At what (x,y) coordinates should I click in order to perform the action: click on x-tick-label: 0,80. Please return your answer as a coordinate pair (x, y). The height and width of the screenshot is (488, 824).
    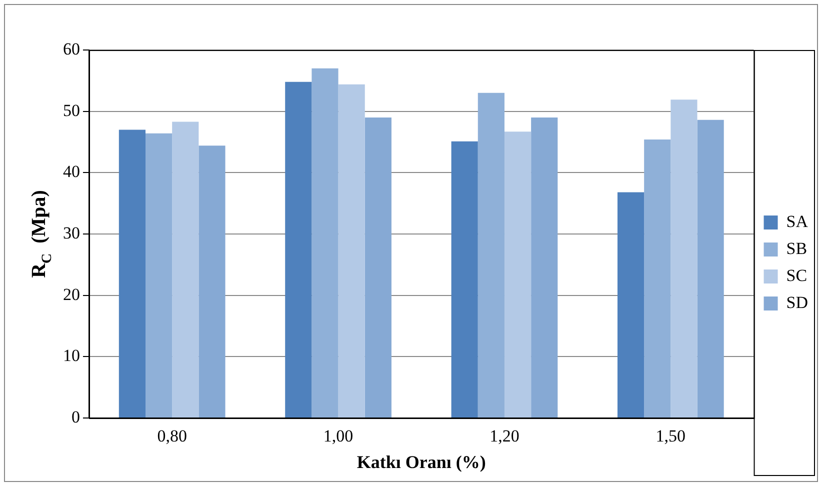
    Looking at the image, I should click on (172, 436).